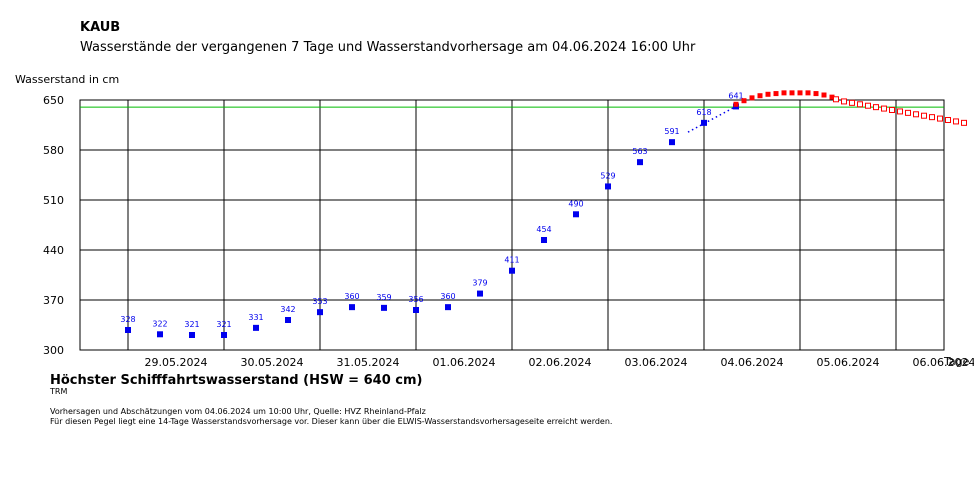  I want to click on measured-label: 359, so click(383, 297).